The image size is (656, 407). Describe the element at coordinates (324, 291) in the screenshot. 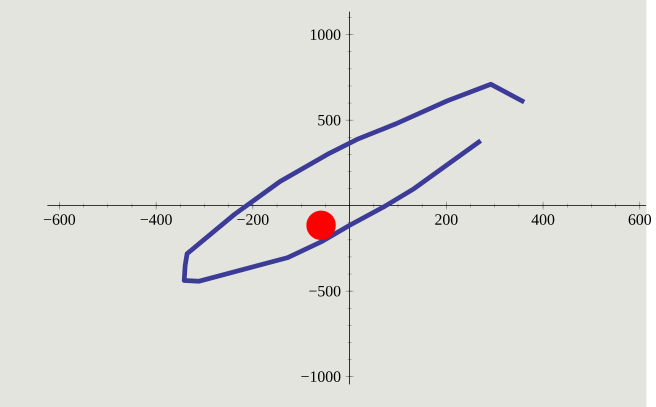

I see `y-tick-label: −500` at that location.